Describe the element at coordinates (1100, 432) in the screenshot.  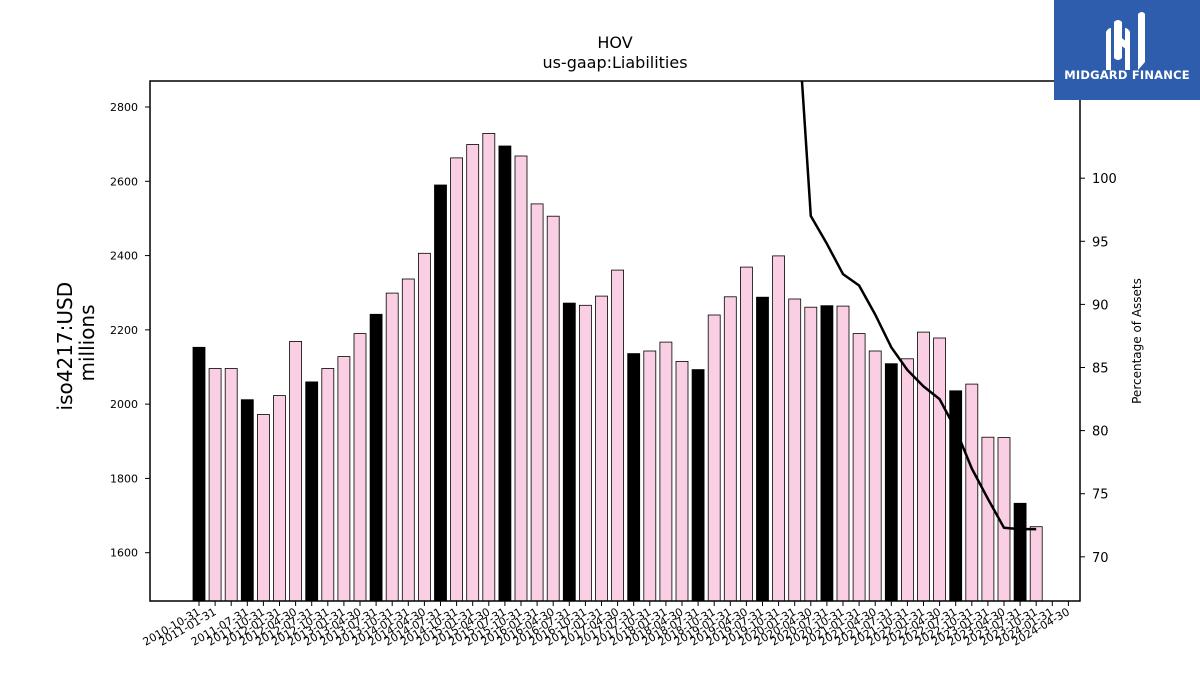
I see `y-right-tick-label: 80` at that location.